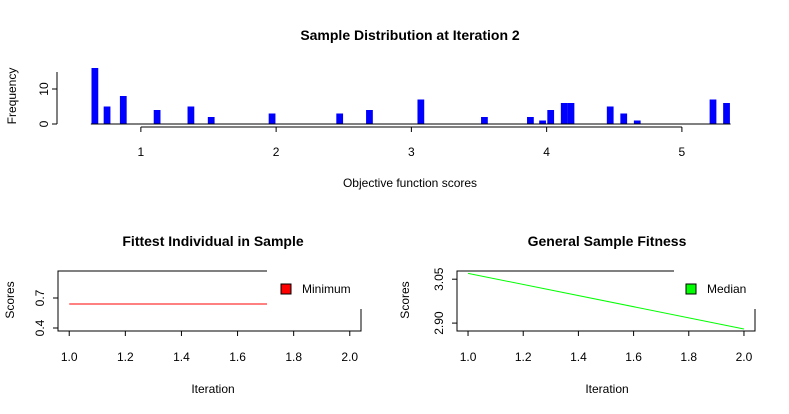 The width and height of the screenshot is (789, 414). Describe the element at coordinates (141, 152) in the screenshot. I see `x-tick-label: 1` at that location.